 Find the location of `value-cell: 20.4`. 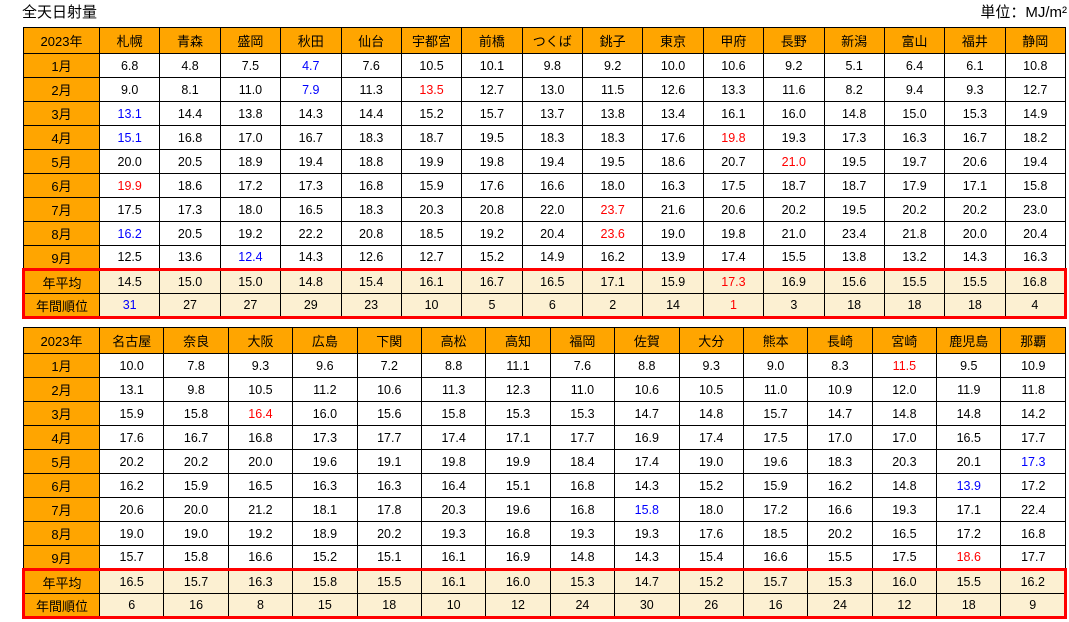

value-cell: 20.4 is located at coordinates (1035, 233).